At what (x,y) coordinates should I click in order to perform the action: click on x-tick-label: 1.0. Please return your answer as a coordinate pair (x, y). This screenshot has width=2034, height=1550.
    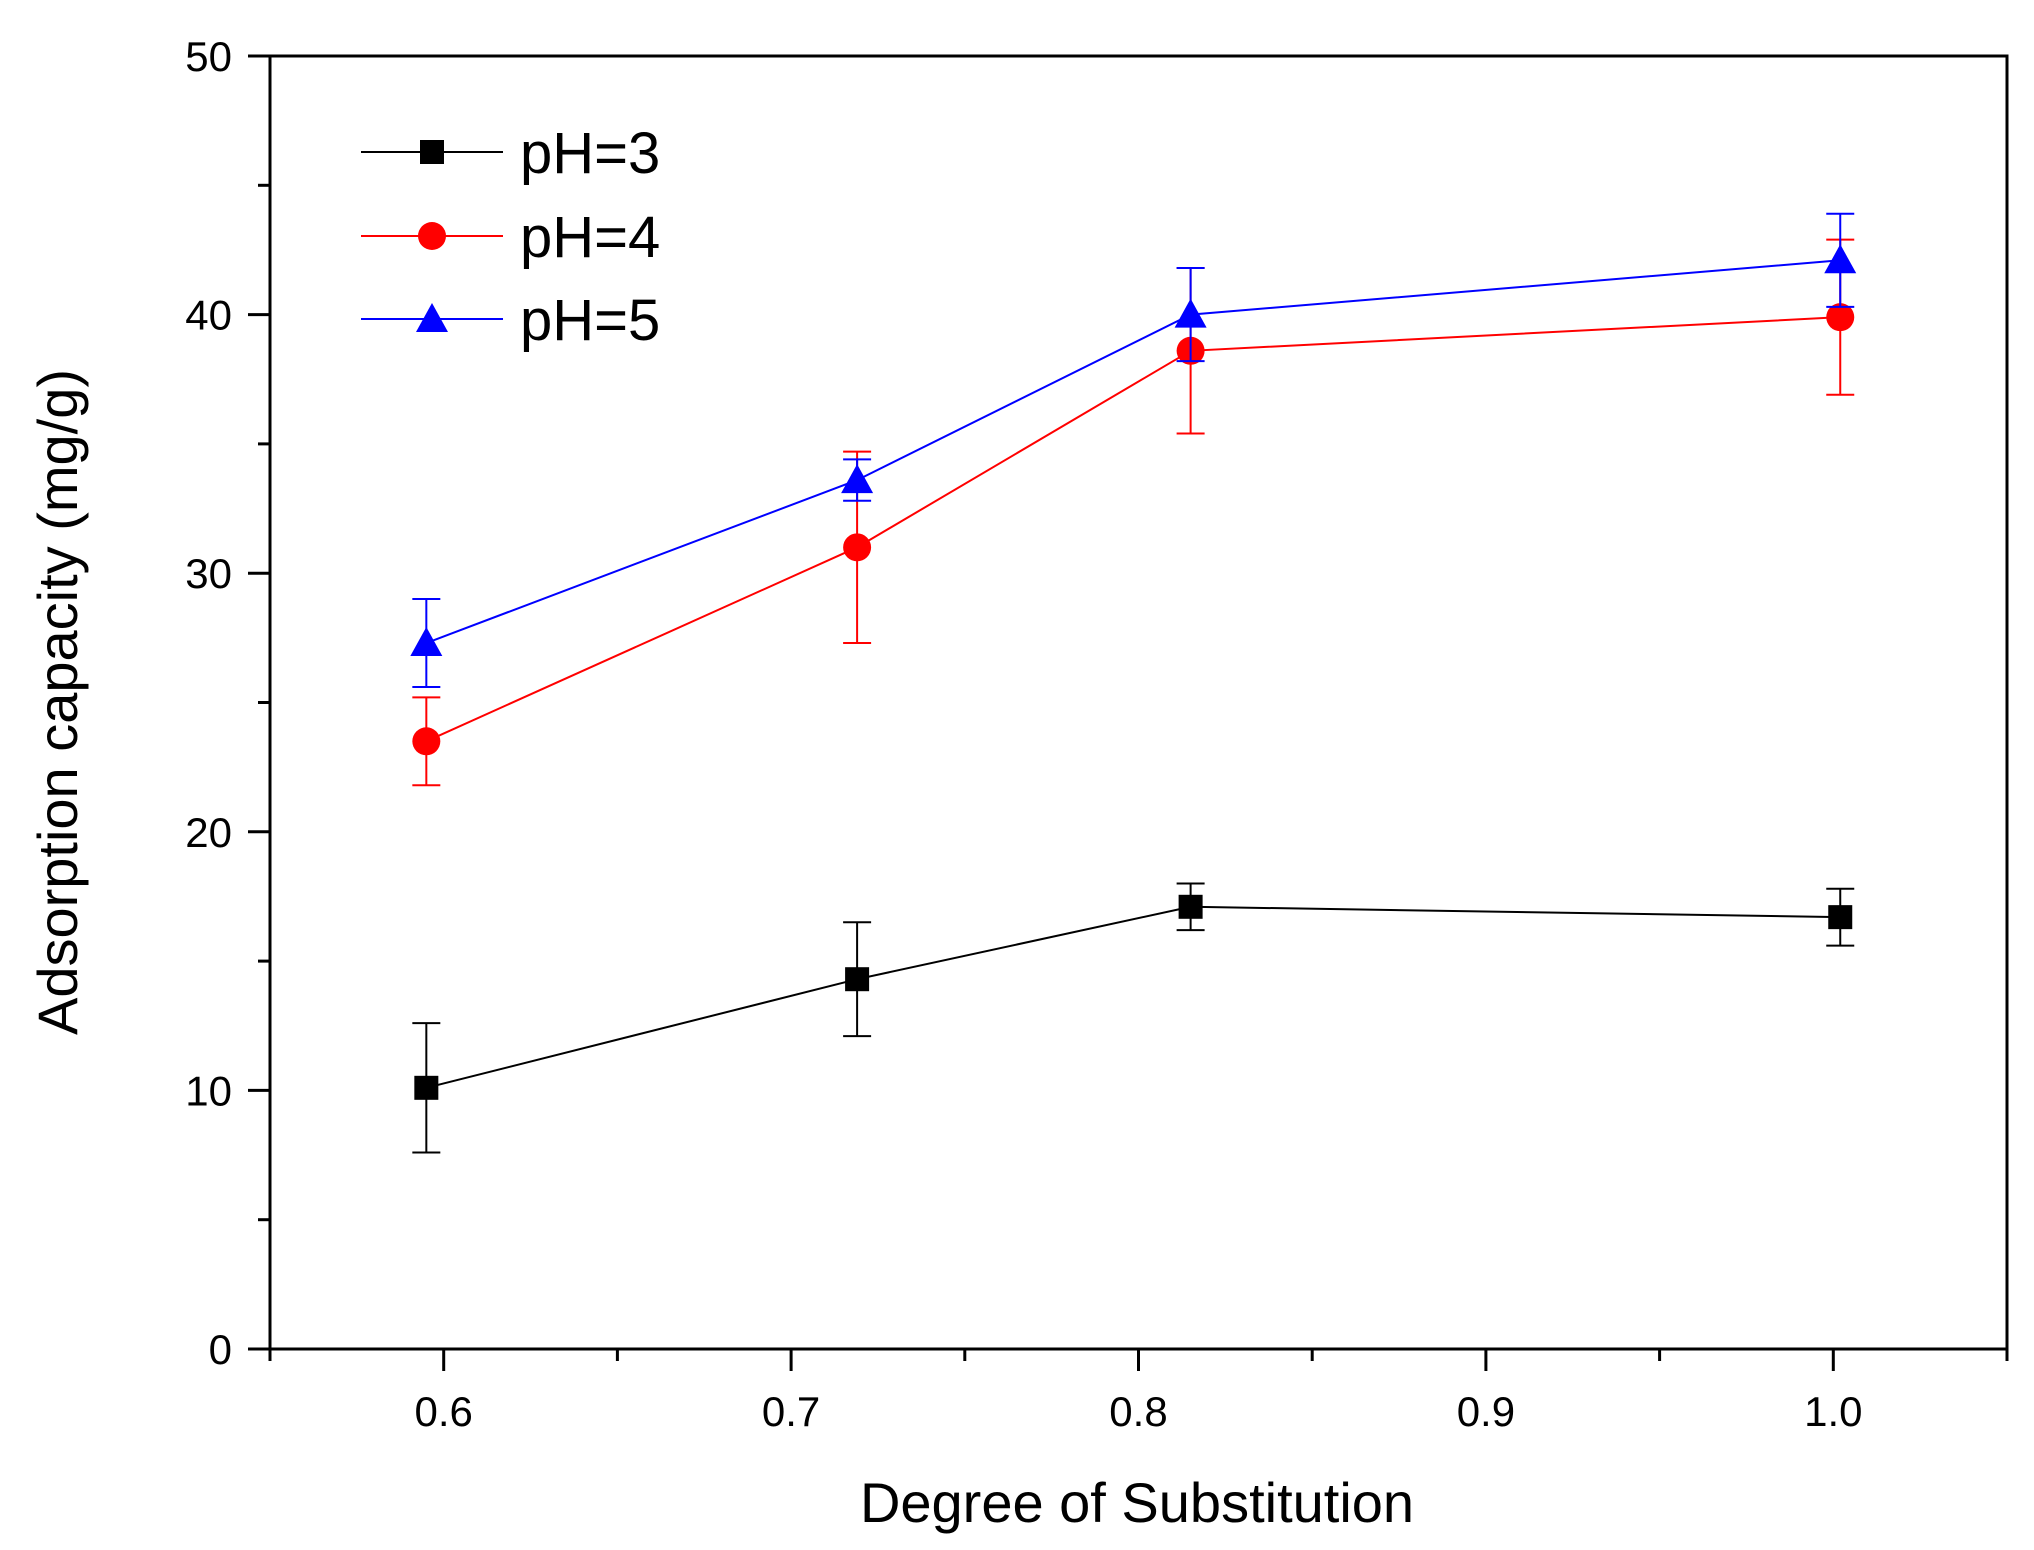
    Looking at the image, I should click on (1833, 1411).